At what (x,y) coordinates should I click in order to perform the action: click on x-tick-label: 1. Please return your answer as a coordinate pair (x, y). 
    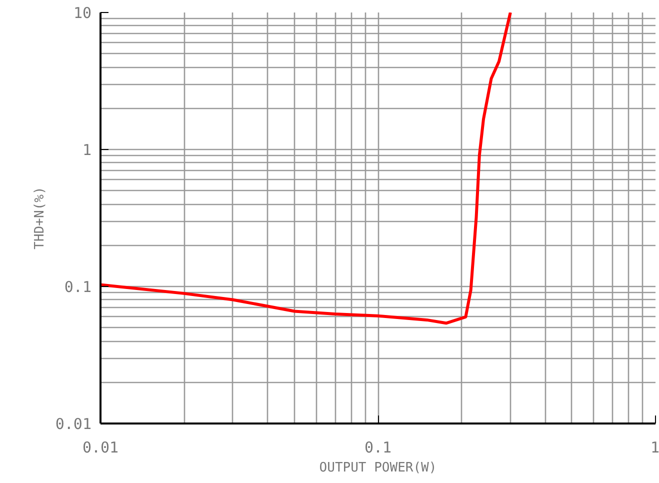
    Looking at the image, I should click on (654, 447).